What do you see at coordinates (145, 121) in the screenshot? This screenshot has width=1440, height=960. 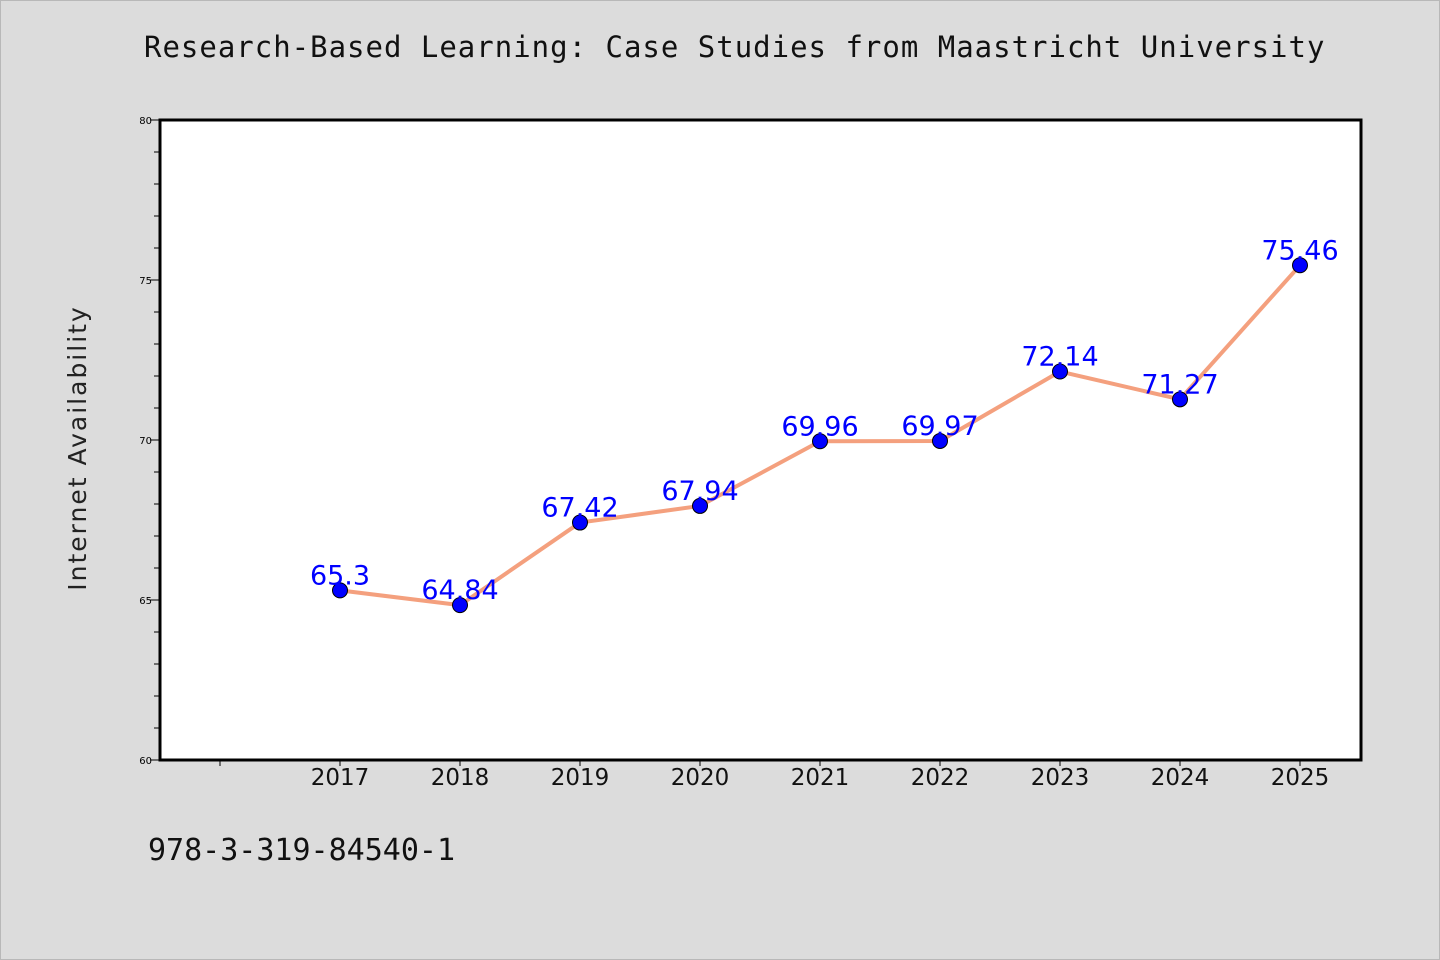 I see `y-tick-label: 80` at bounding box center [145, 121].